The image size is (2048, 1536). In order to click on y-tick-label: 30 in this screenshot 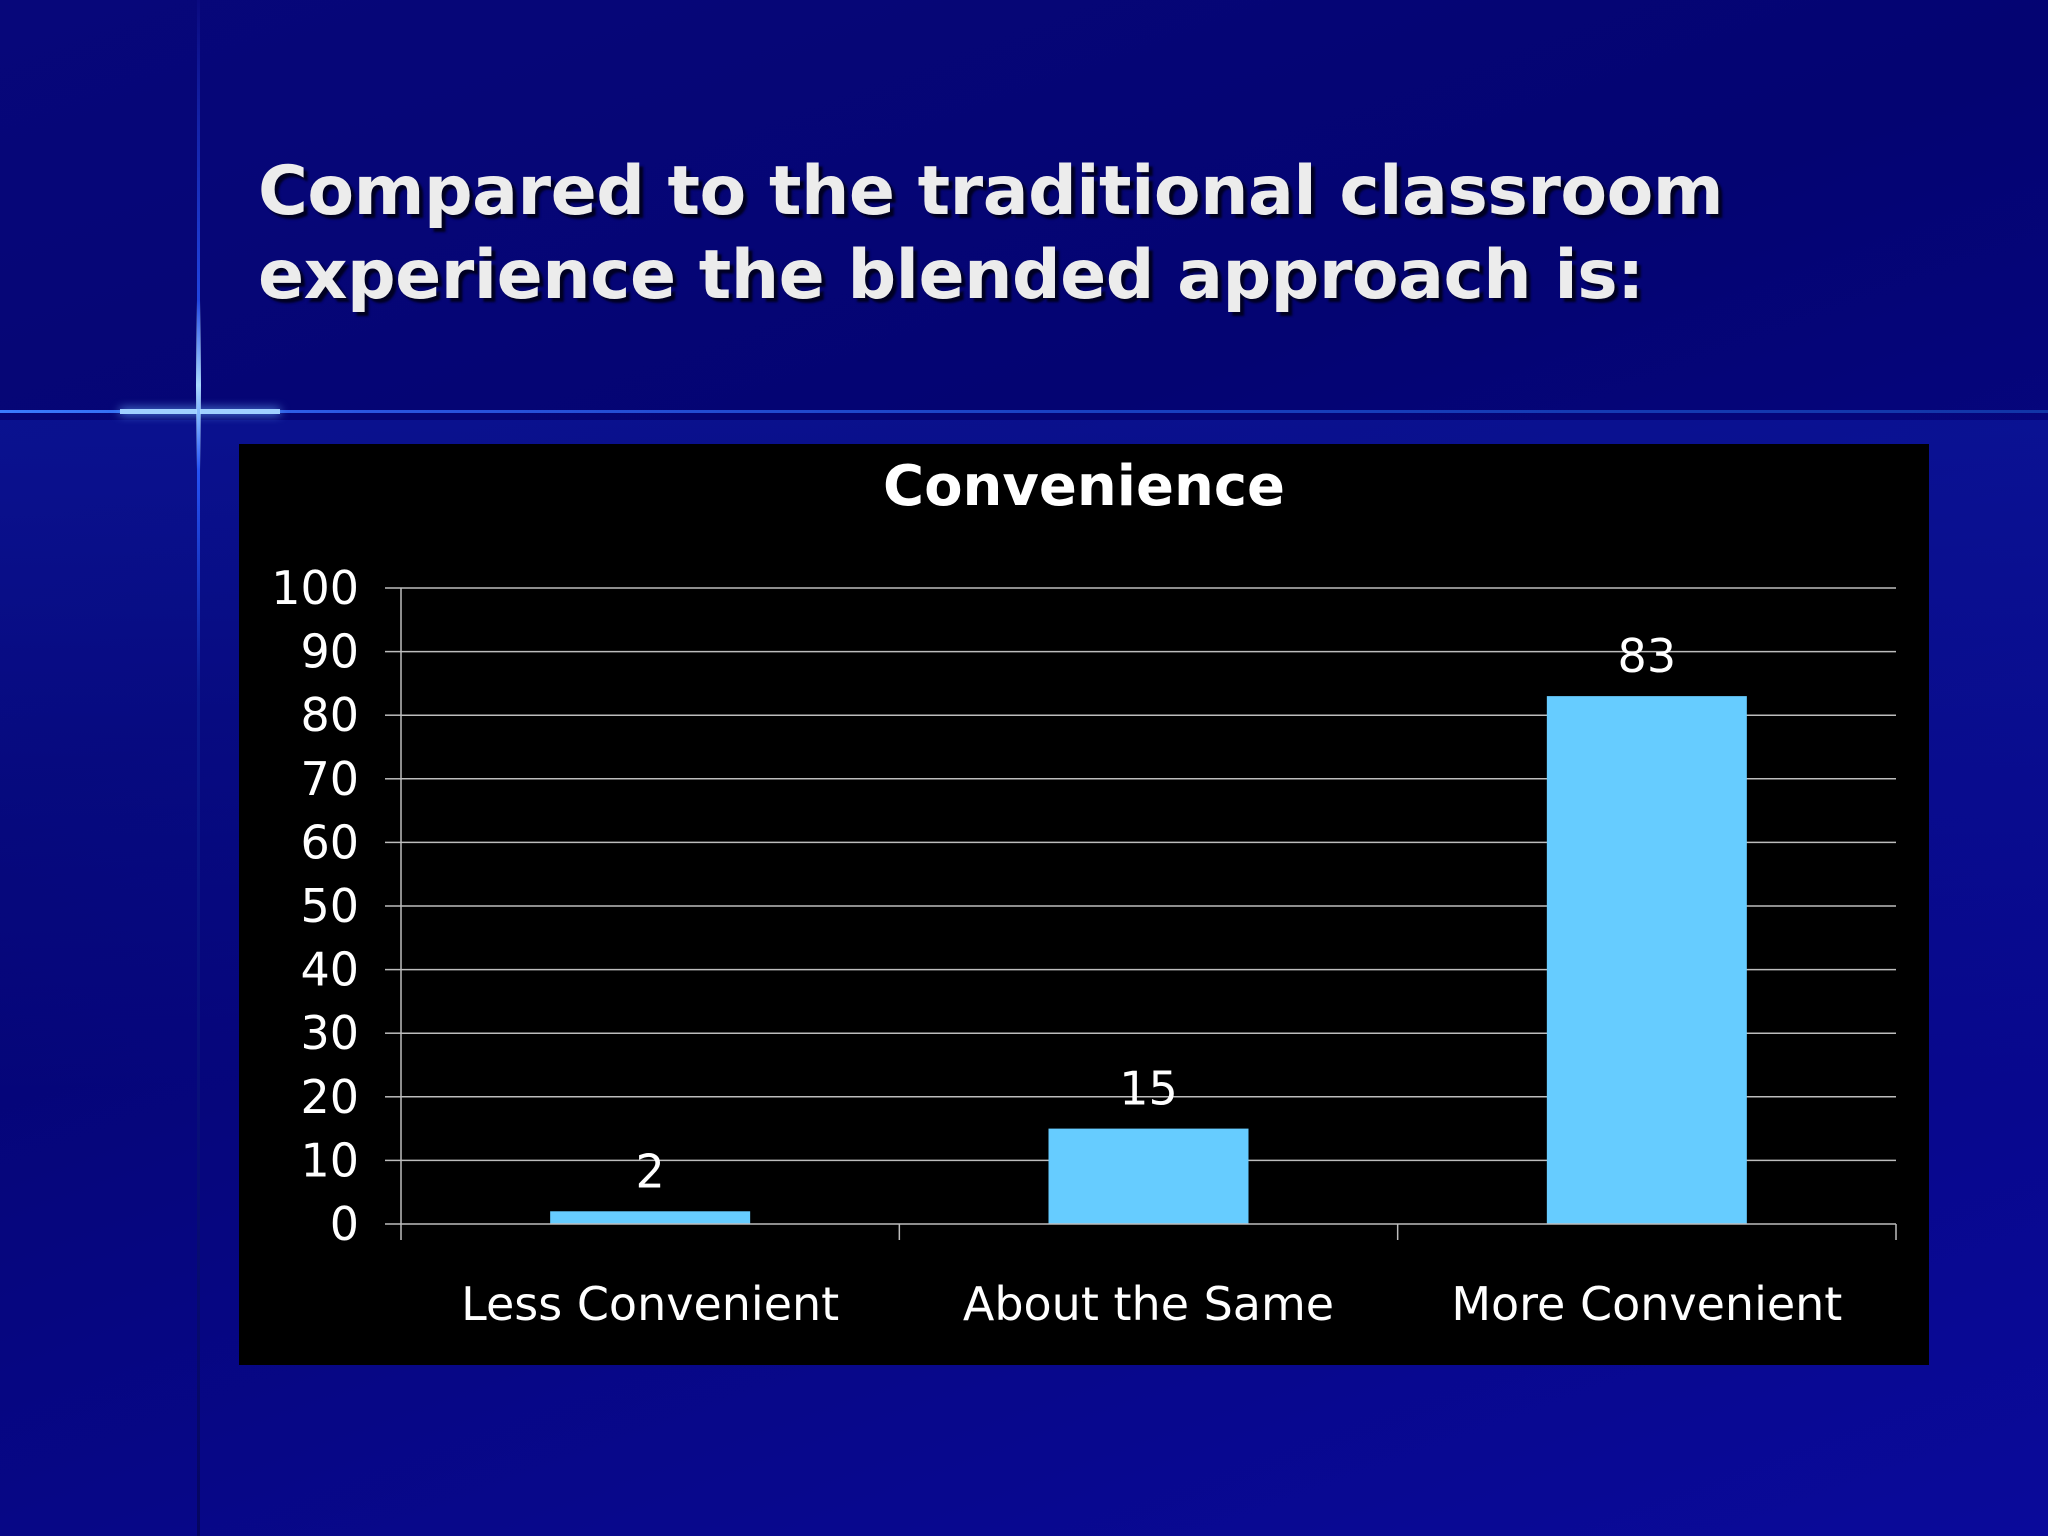, I will do `click(329, 1033)`.